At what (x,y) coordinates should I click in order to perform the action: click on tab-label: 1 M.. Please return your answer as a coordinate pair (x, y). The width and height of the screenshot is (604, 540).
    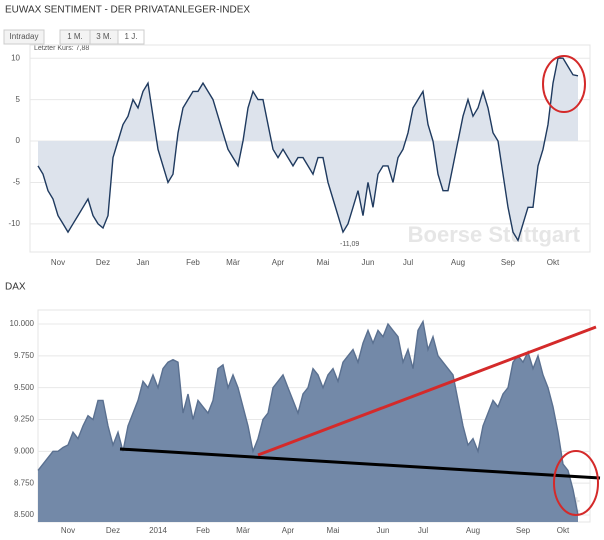
    Looking at the image, I should click on (75, 36).